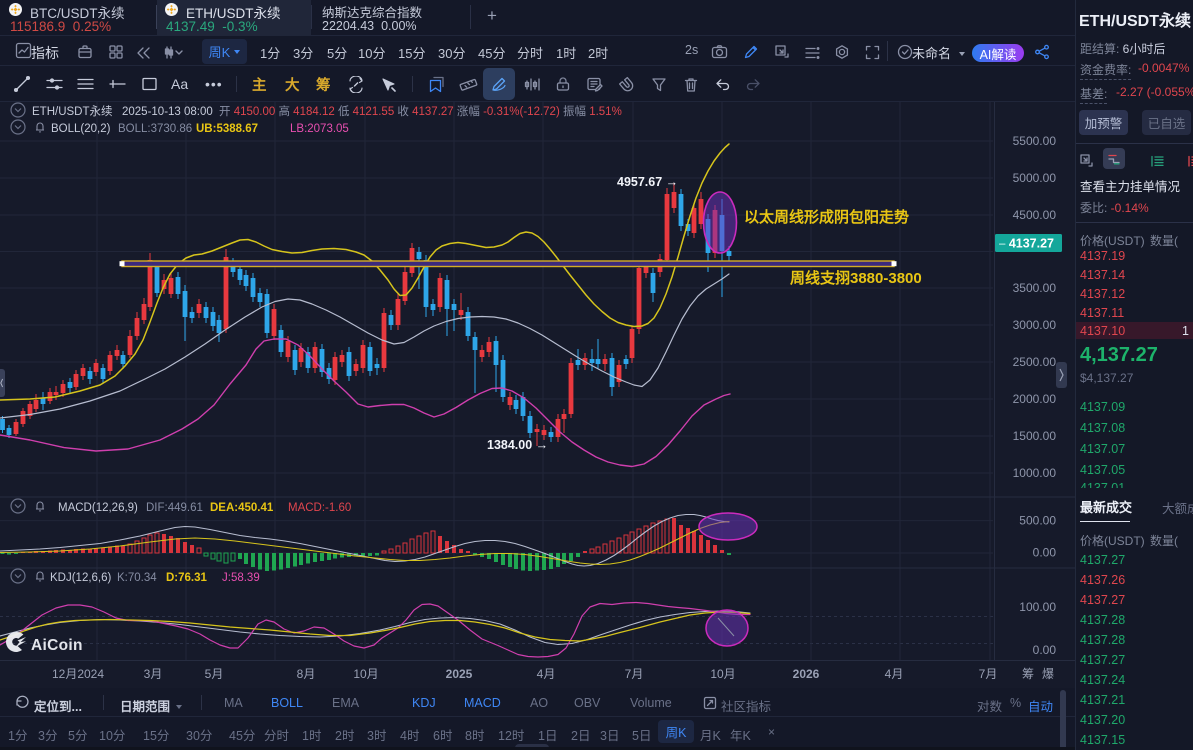 This screenshot has width=1193, height=750. Describe the element at coordinates (826, 217) in the screenshot. I see `svg-text: 以太周线形成阴包阳走势` at that location.